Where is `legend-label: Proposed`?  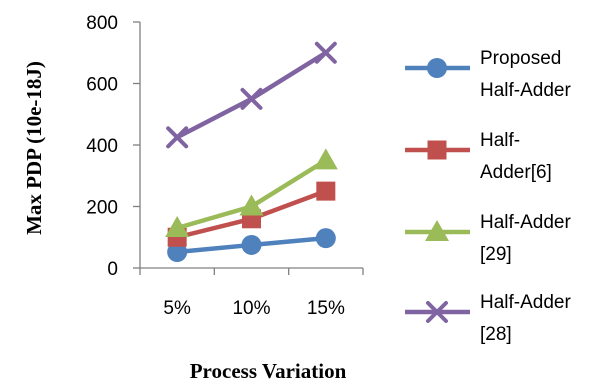 legend-label: Proposed is located at coordinates (520, 58).